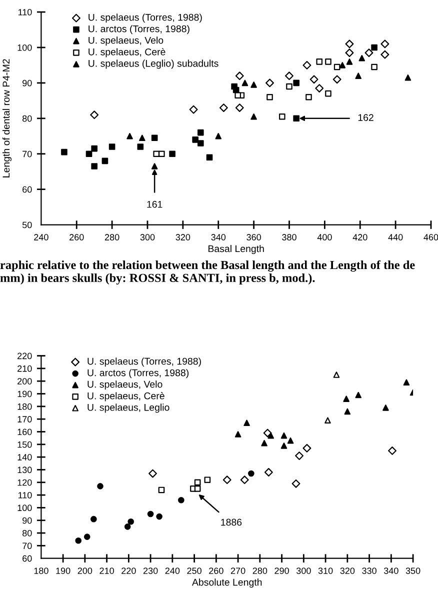  I want to click on x-tick-label: 220, so click(129, 571).